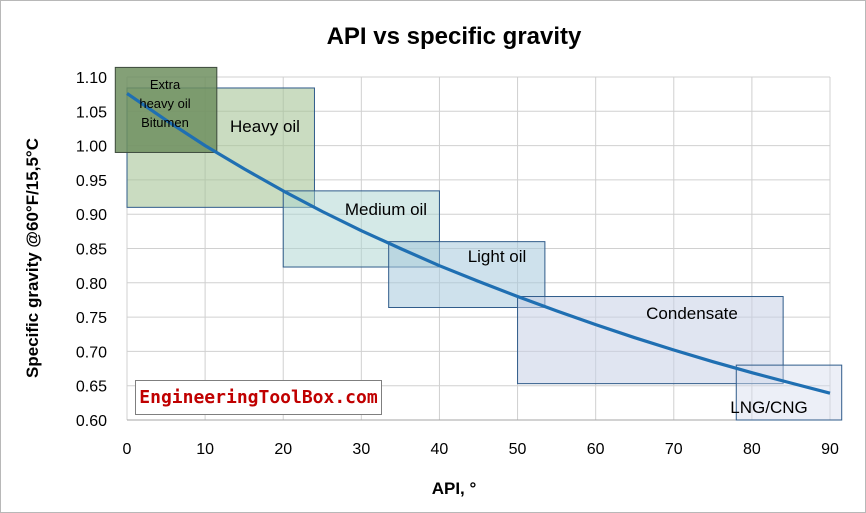 This screenshot has height=513, width=866. I want to click on x-tick-label: 30, so click(361, 449).